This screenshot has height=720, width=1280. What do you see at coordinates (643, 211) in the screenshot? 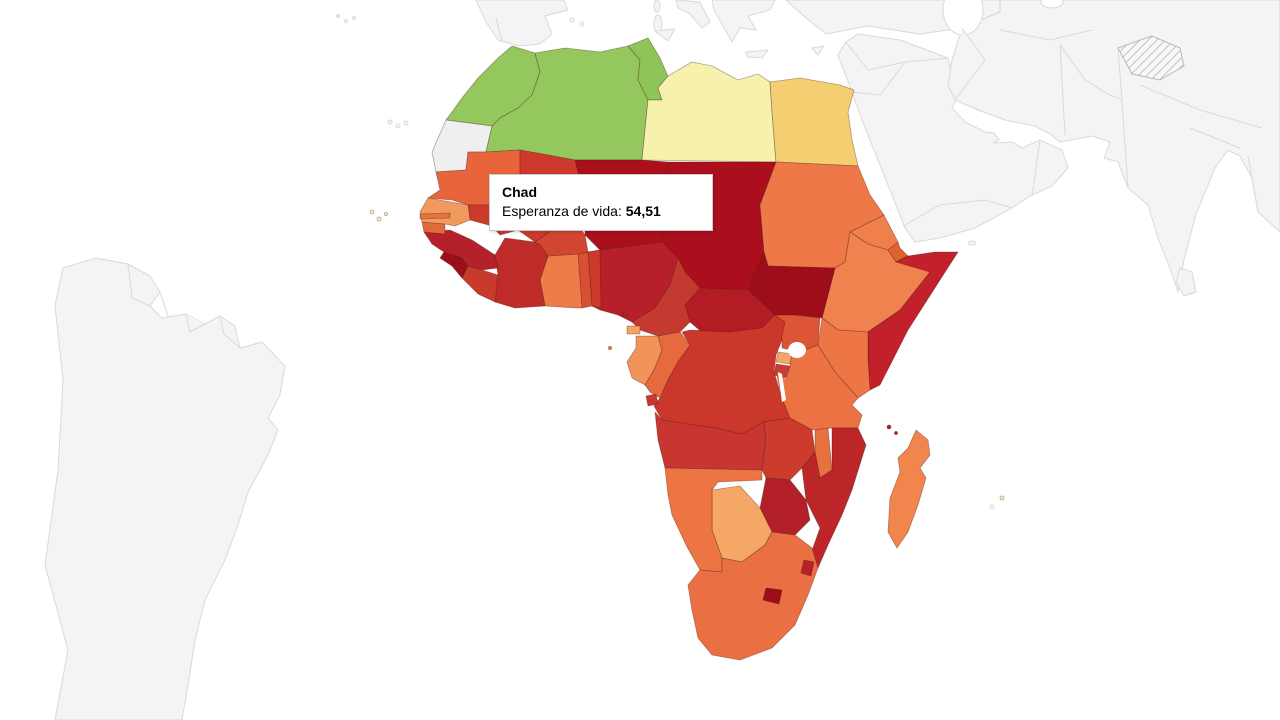
I see `tooltip-value: 54,51` at bounding box center [643, 211].